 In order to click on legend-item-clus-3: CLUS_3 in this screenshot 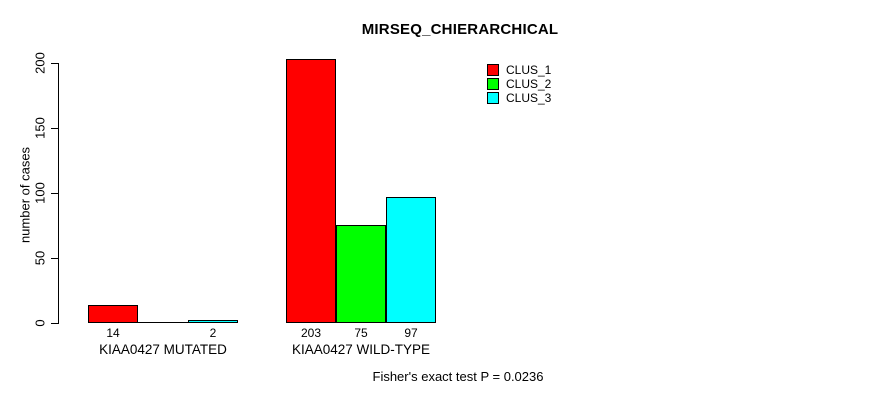, I will do `click(519, 98)`.